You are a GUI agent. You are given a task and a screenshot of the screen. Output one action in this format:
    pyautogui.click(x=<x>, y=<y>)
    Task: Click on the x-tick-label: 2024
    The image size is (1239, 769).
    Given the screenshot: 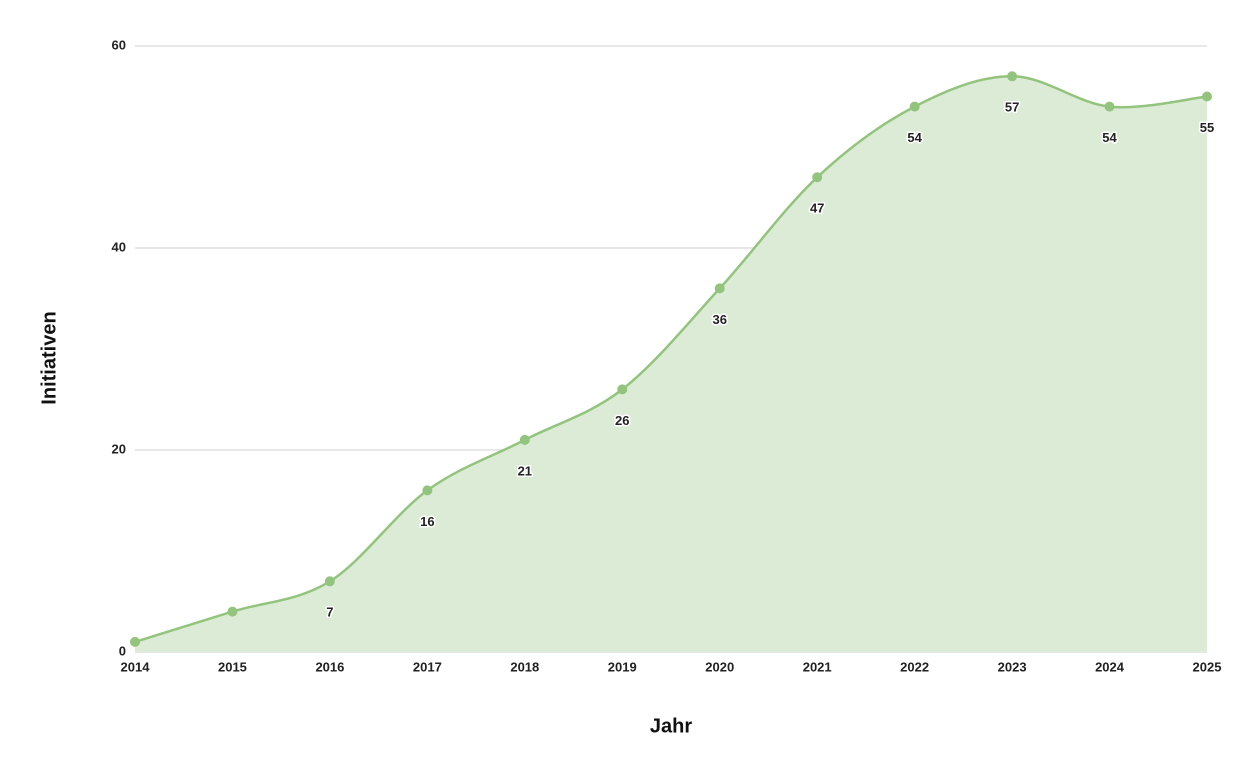 What is the action you would take?
    pyautogui.click(x=1110, y=666)
    